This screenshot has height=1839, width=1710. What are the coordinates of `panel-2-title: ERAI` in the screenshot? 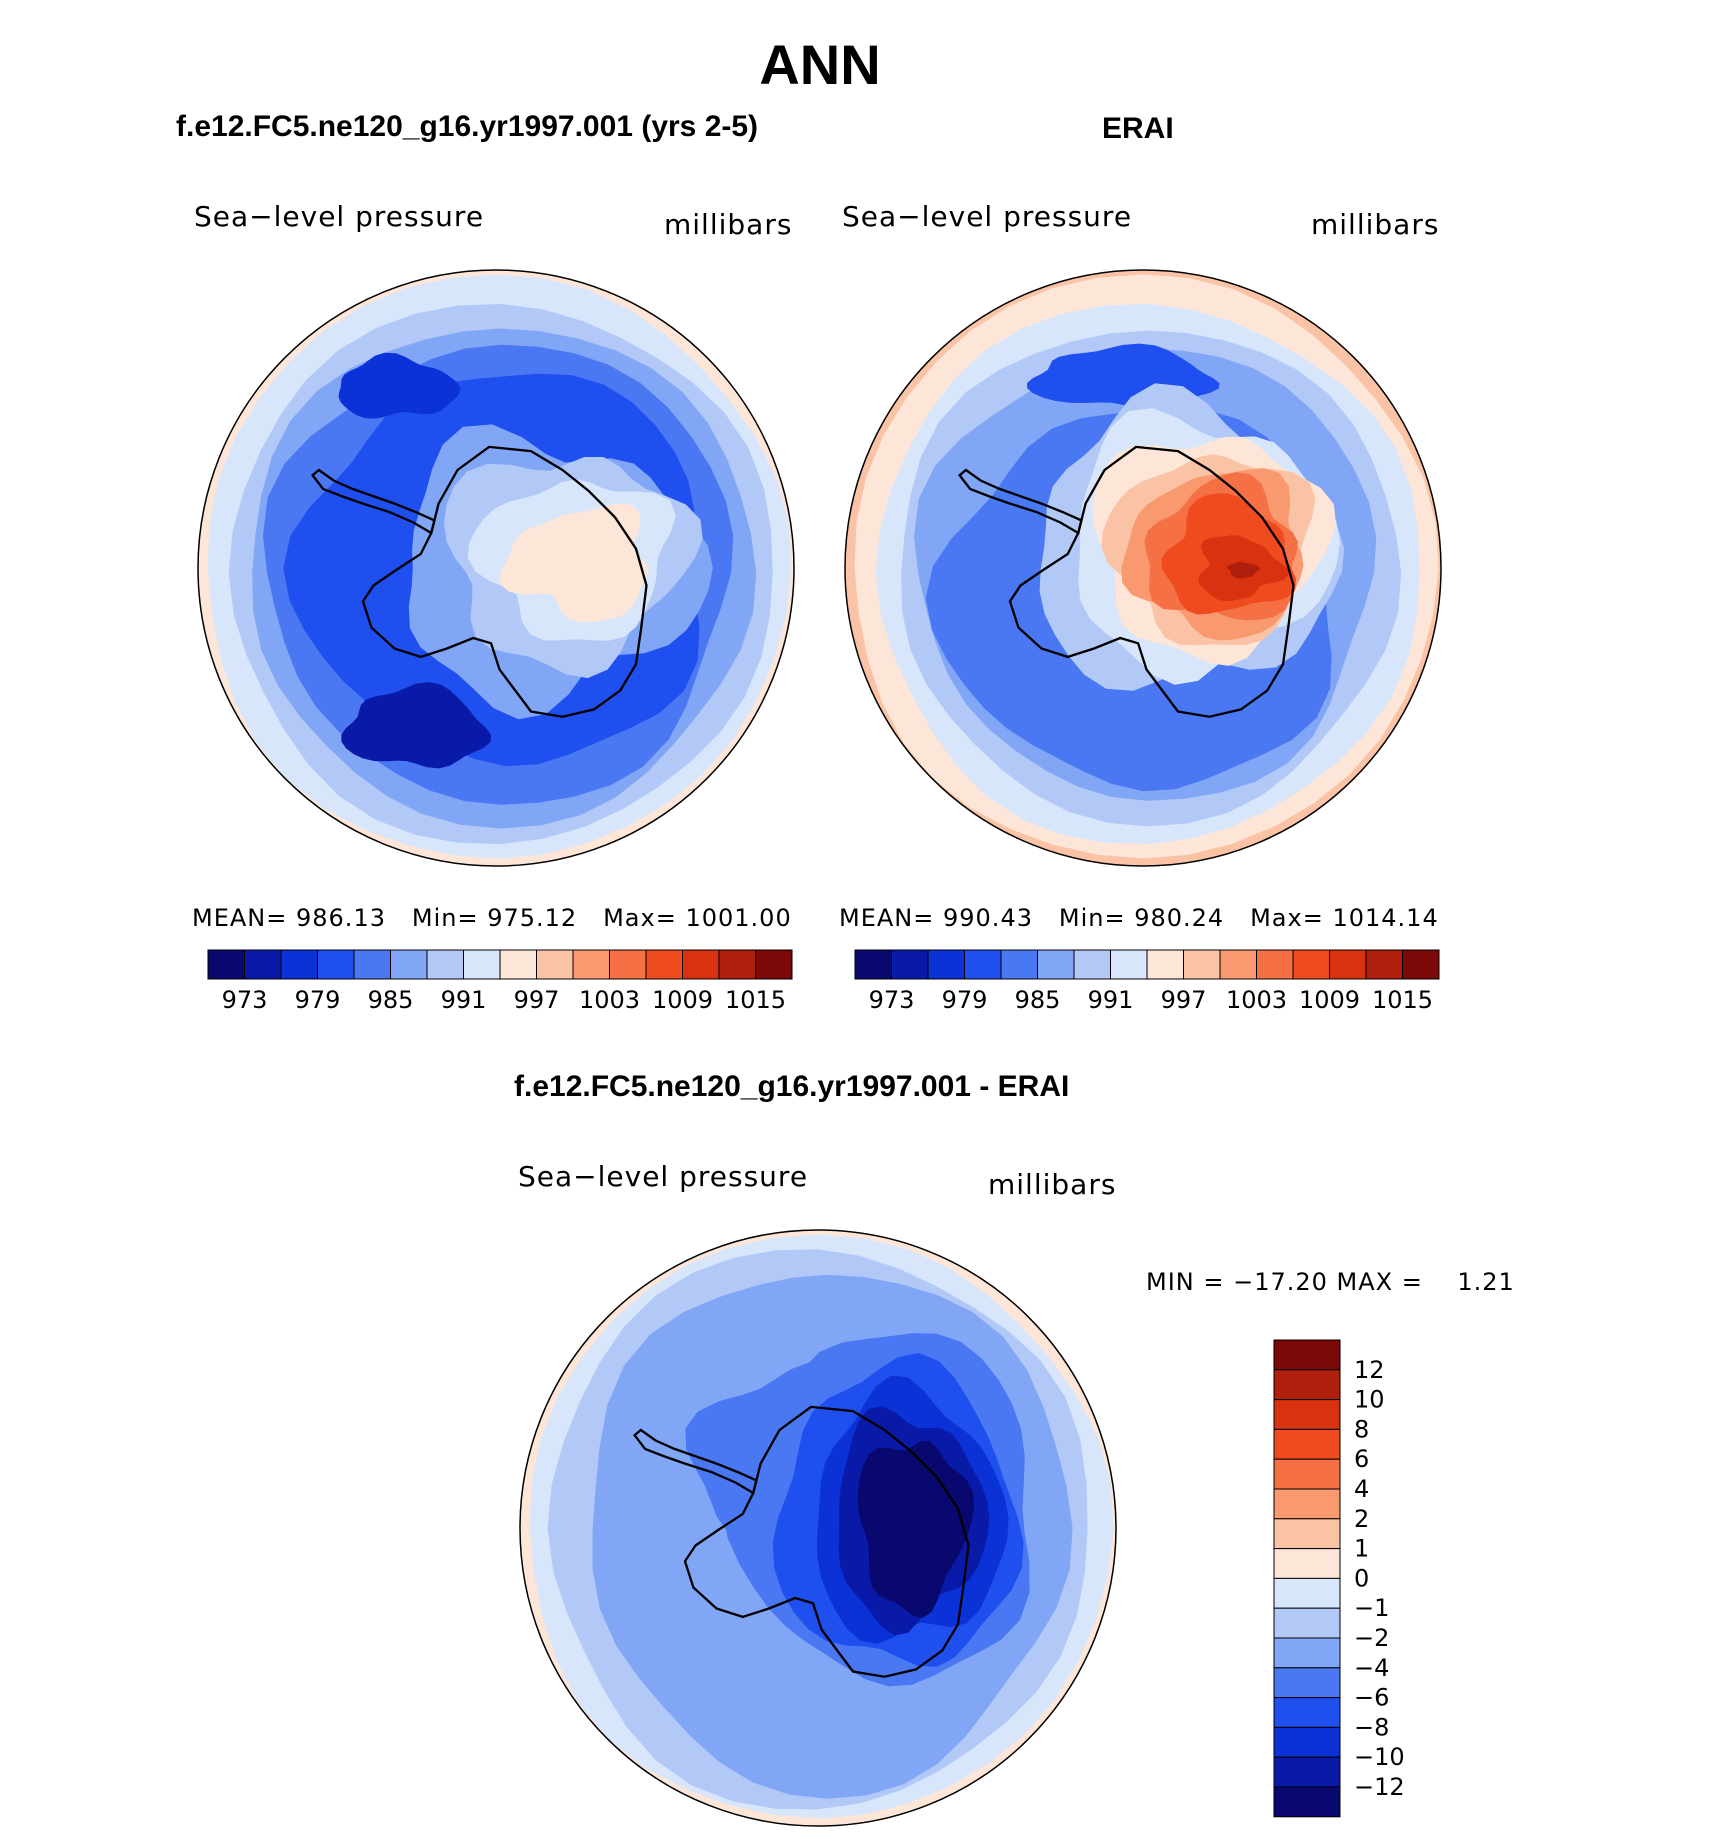 It's located at (1138, 128).